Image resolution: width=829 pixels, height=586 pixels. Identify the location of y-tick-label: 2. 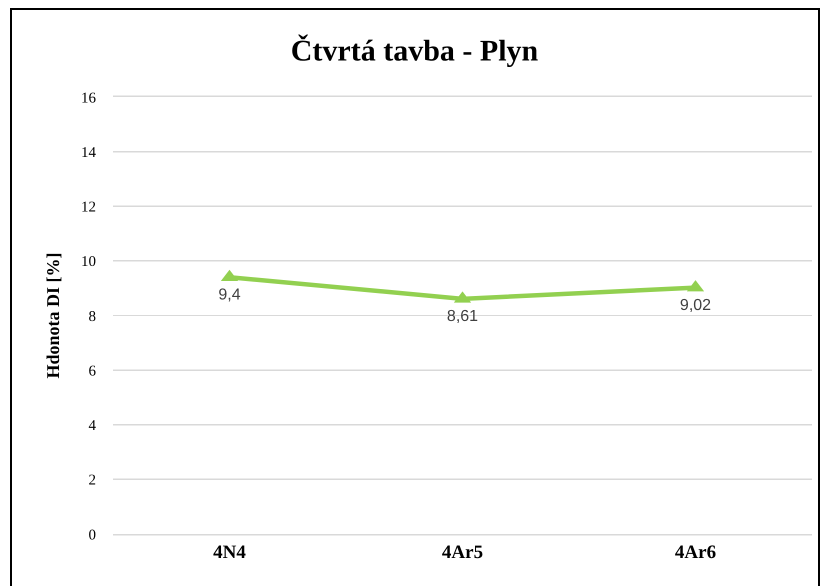
(92, 480).